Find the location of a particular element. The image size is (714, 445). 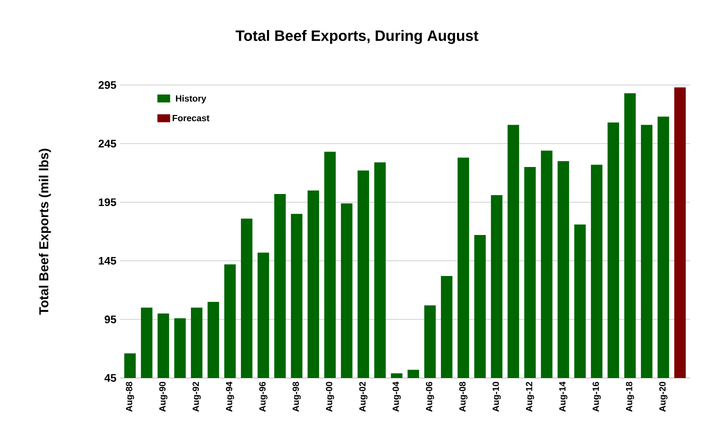

x-tick-label: Aug-94 is located at coordinates (230, 397).